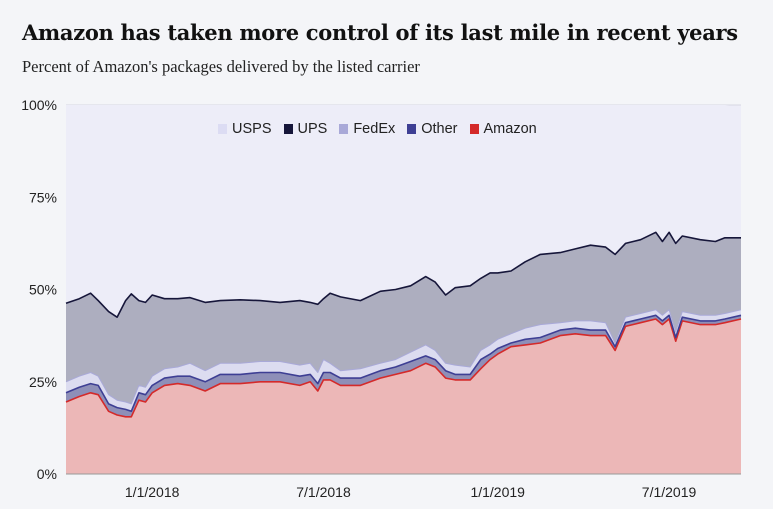  I want to click on legend-label: FedEx, so click(374, 129).